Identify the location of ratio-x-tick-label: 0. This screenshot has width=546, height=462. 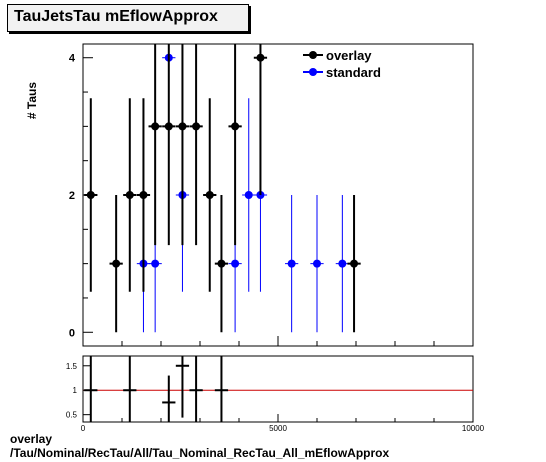
(83, 428).